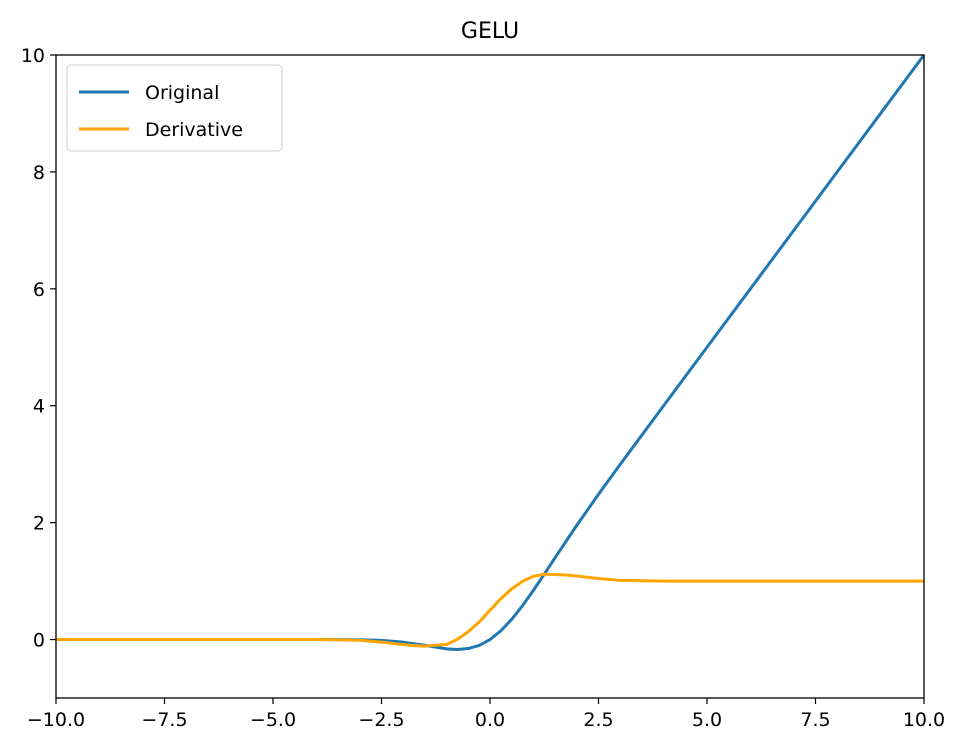 This screenshot has height=754, width=963. What do you see at coordinates (39, 173) in the screenshot?
I see `y-tick-label: 8` at bounding box center [39, 173].